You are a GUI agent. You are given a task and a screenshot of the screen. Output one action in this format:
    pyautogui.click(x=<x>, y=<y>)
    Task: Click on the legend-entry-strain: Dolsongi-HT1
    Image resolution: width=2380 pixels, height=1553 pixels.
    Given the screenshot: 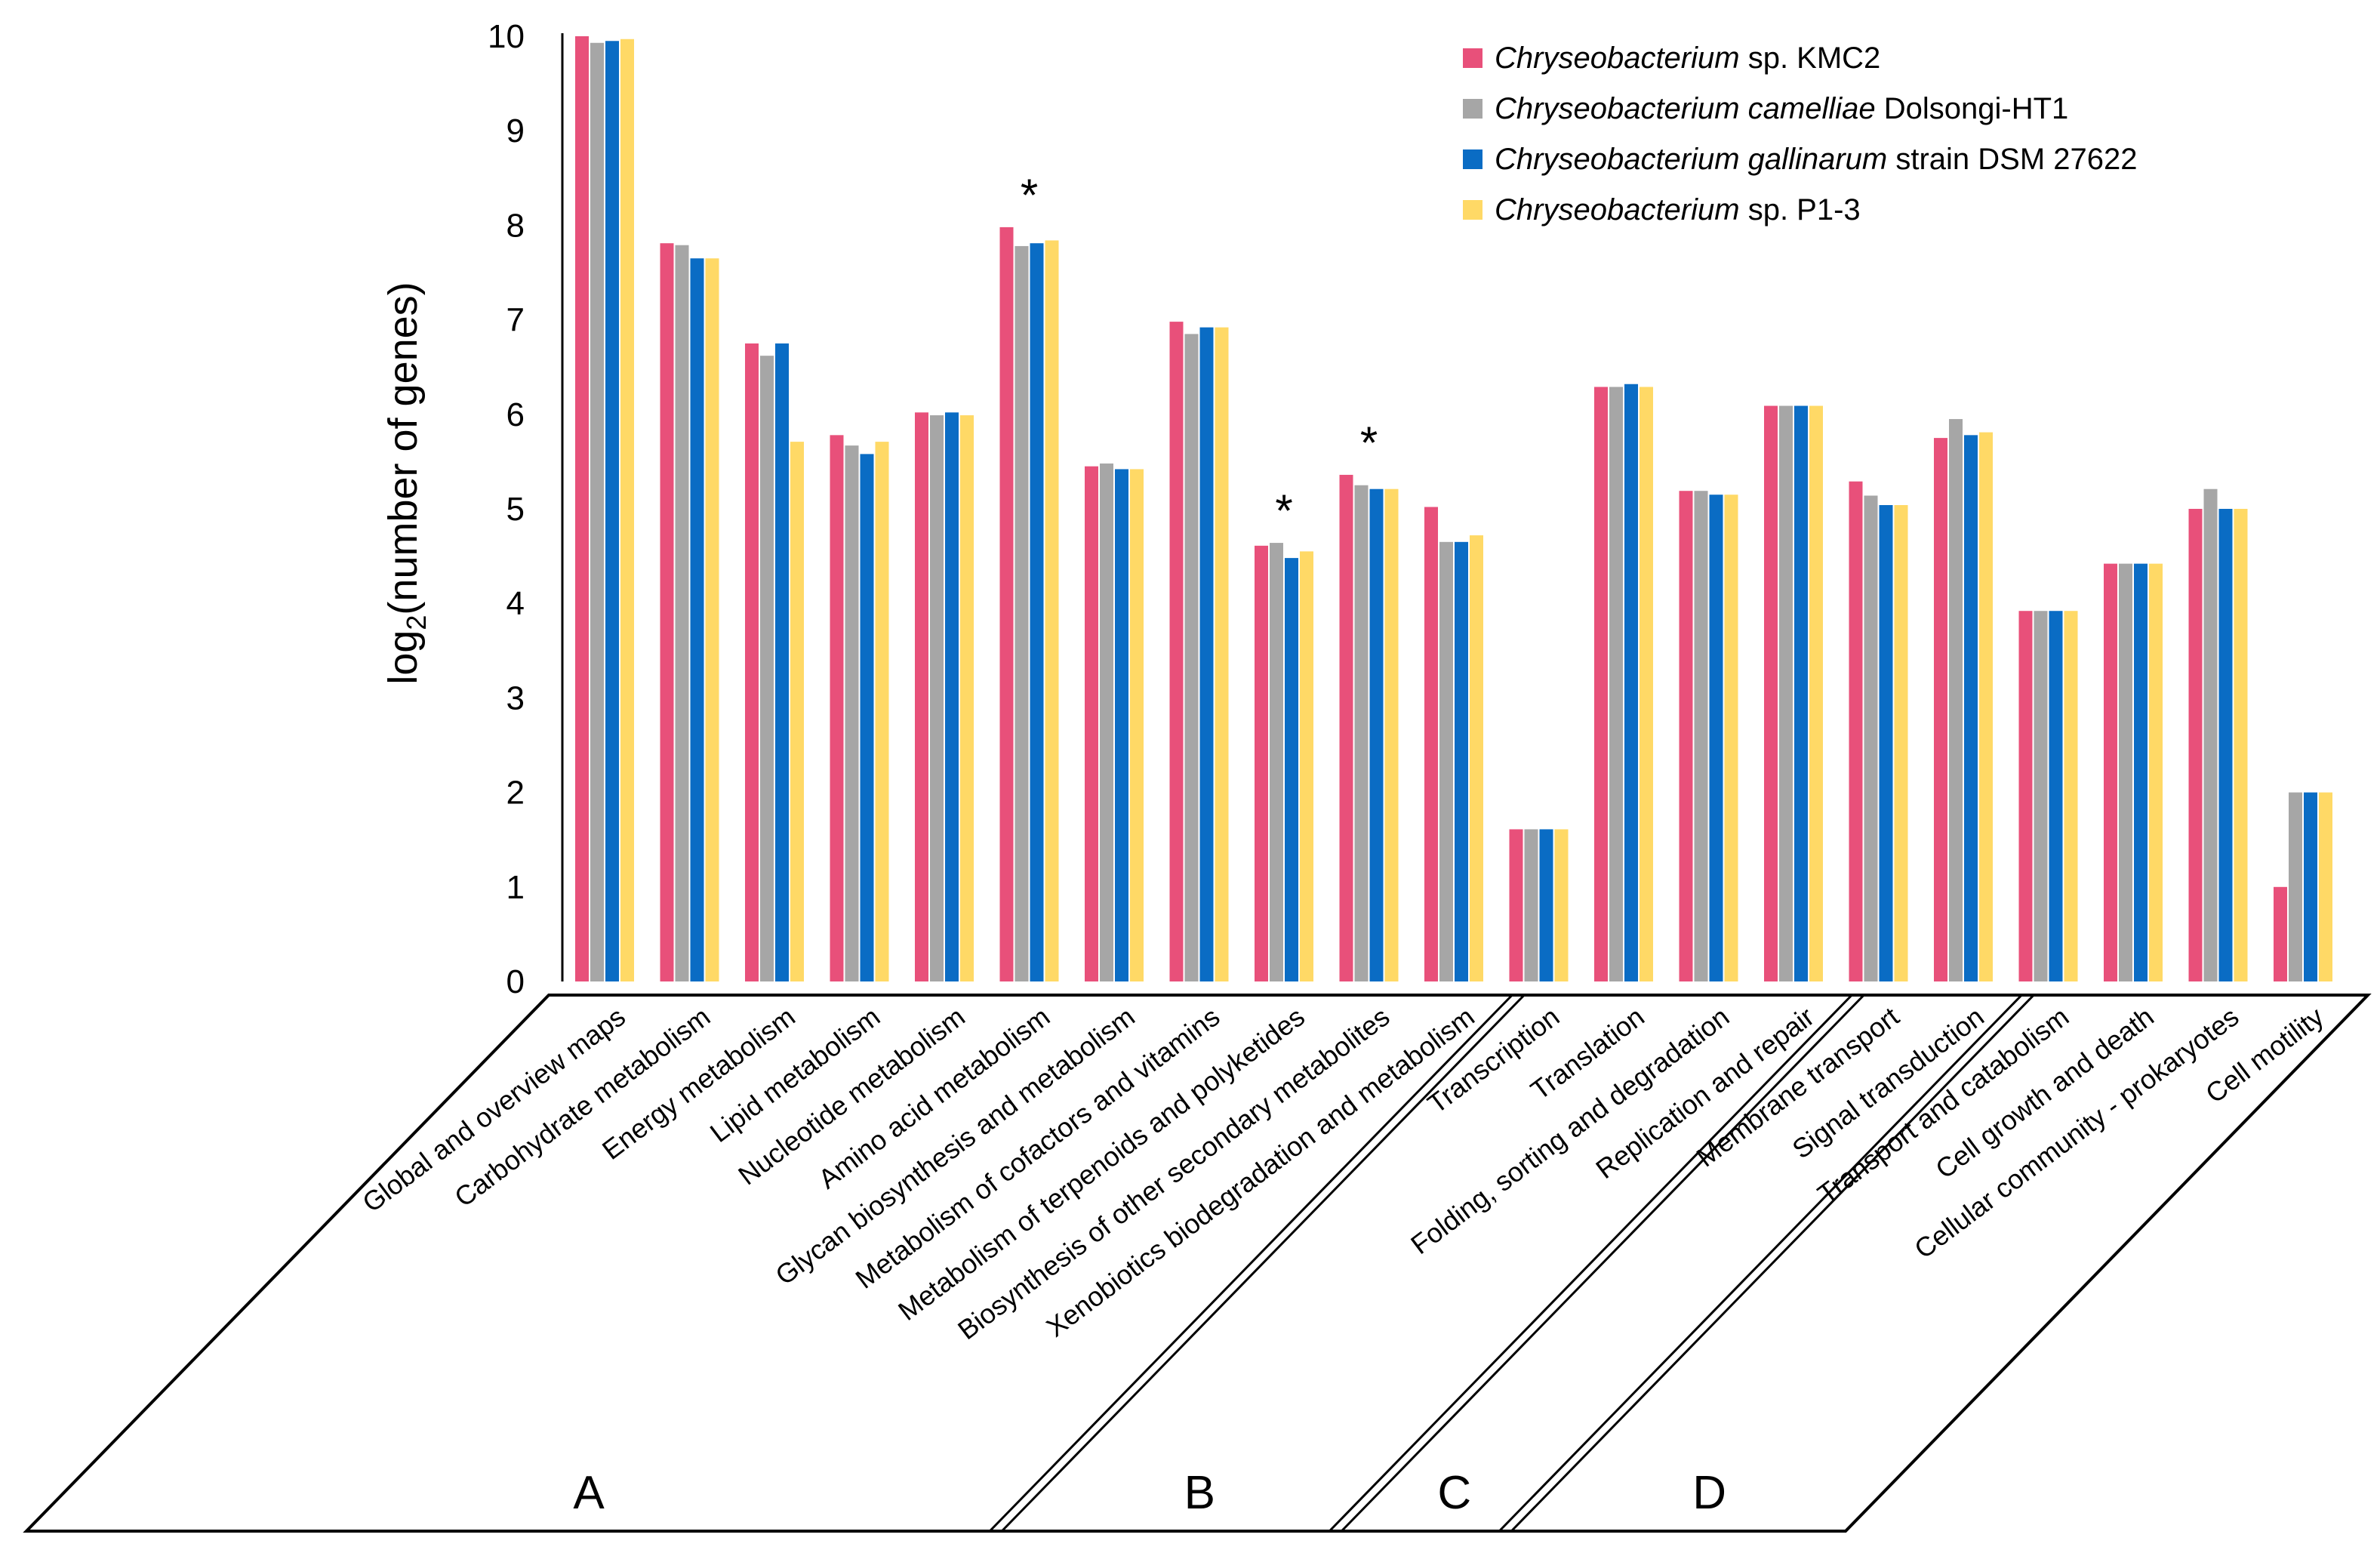 What is the action you would take?
    pyautogui.click(x=1972, y=109)
    